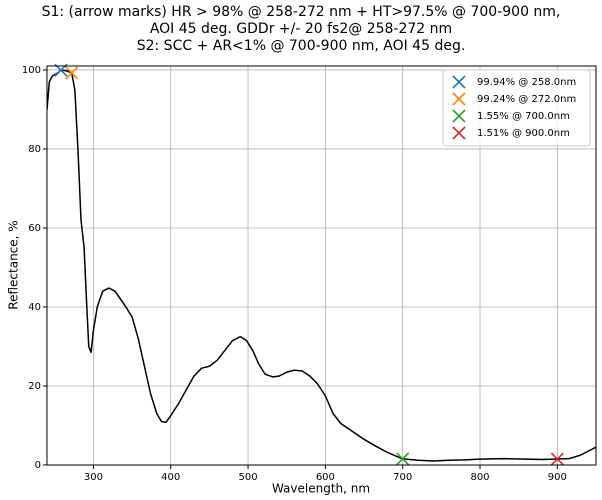 This screenshot has height=500, width=602. Describe the element at coordinates (14, 264) in the screenshot. I see `y-axis-label: Reflectance, %` at that location.